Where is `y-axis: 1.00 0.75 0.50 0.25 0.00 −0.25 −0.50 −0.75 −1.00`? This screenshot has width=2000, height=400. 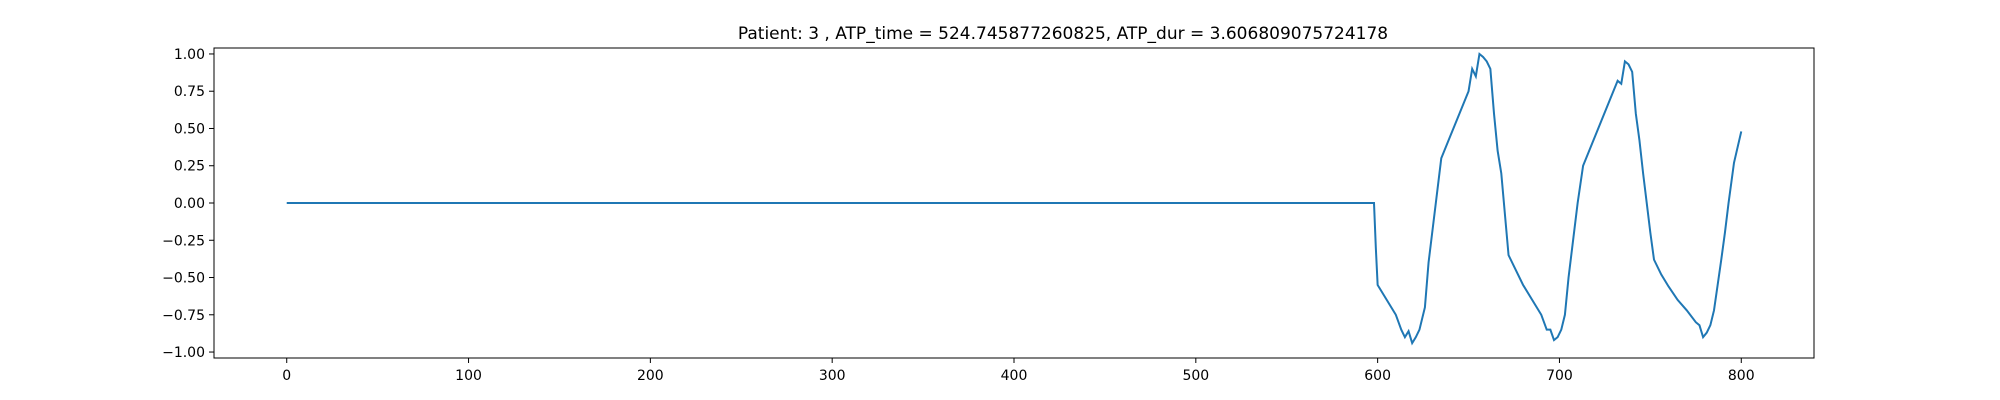 y-axis: 1.00 0.75 0.50 0.25 0.00 −0.25 −0.50 −0.75 −1.00 is located at coordinates (188, 204).